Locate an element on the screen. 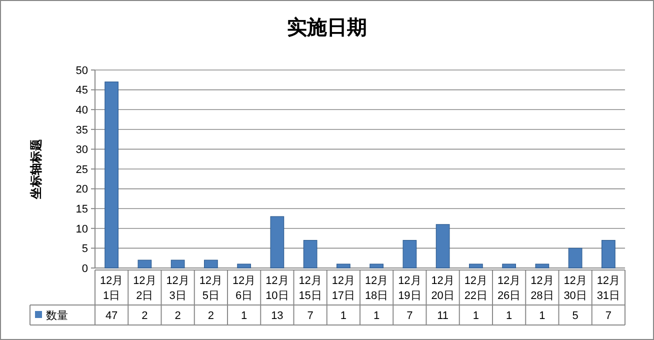 The height and width of the screenshot is (340, 654). x-tick-label: 12月 22日 is located at coordinates (476, 288).